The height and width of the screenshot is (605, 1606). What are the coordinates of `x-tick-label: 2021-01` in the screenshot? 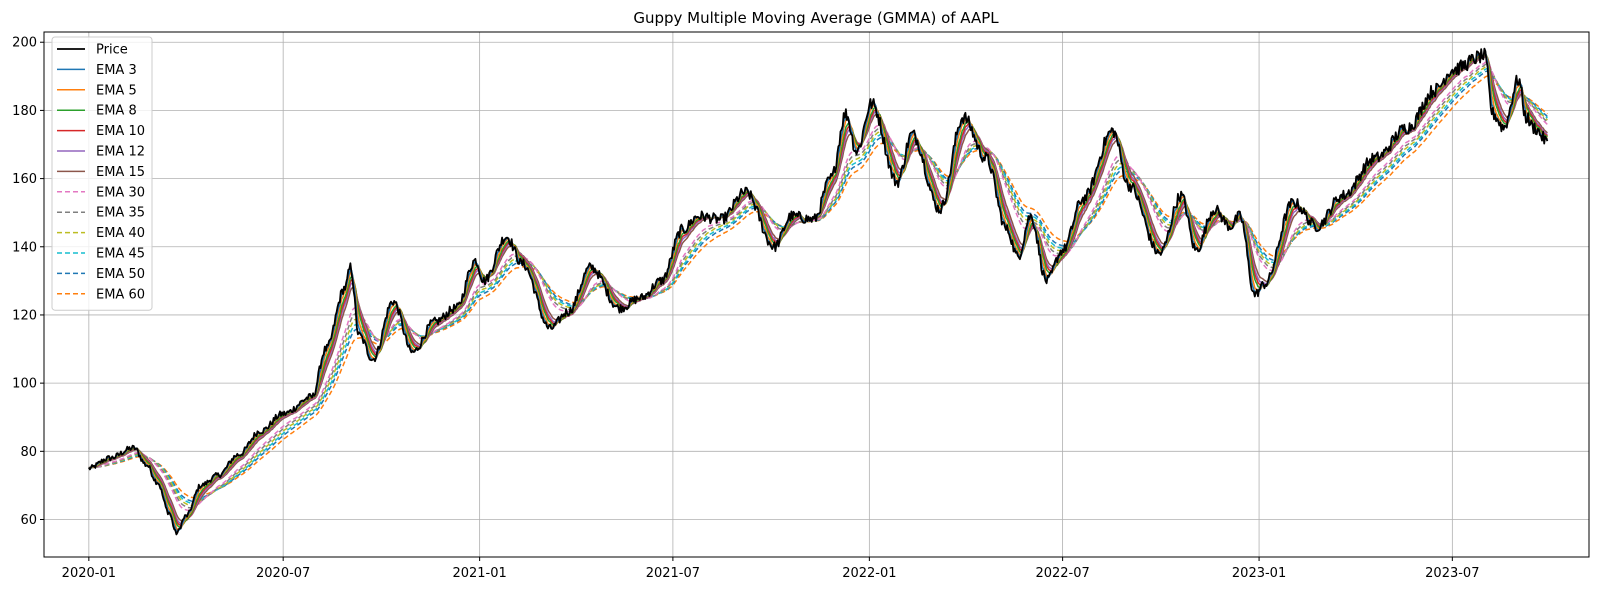 It's located at (479, 573).